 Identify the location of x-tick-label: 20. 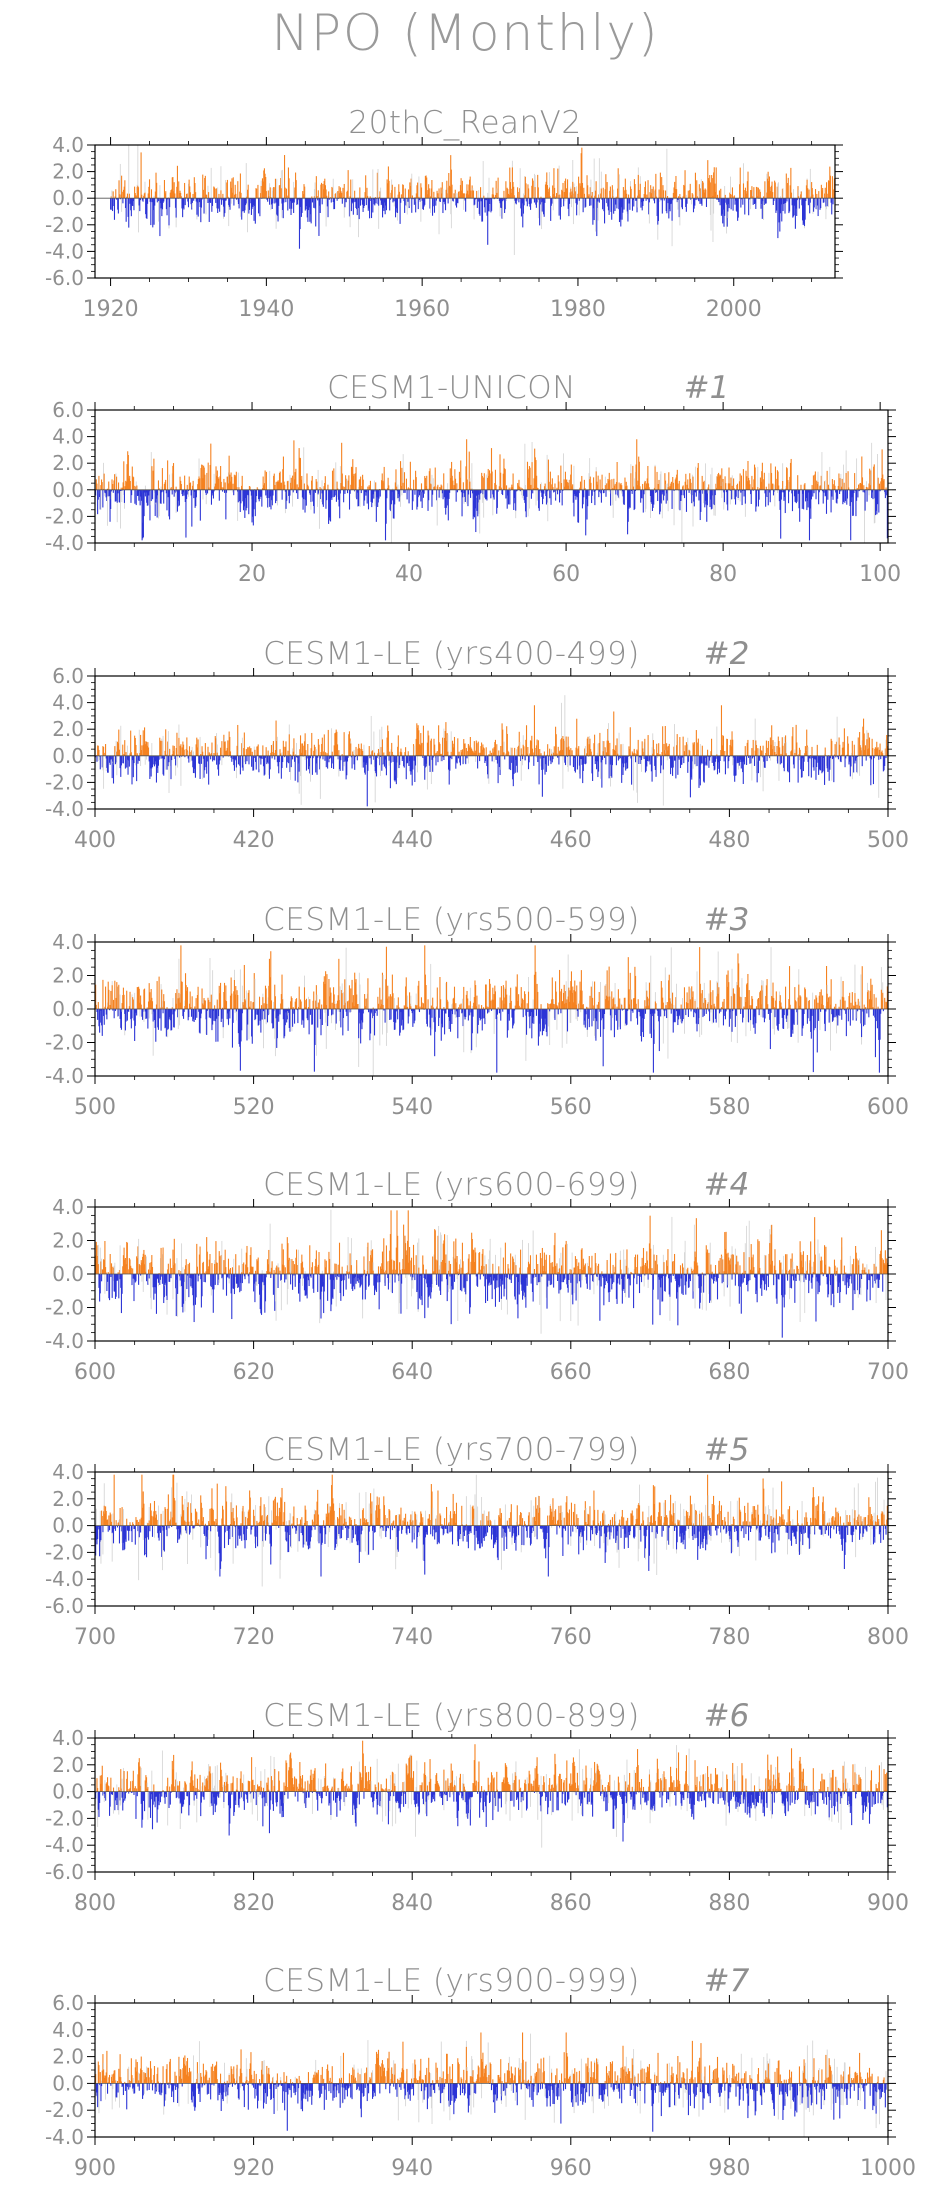
(252, 574).